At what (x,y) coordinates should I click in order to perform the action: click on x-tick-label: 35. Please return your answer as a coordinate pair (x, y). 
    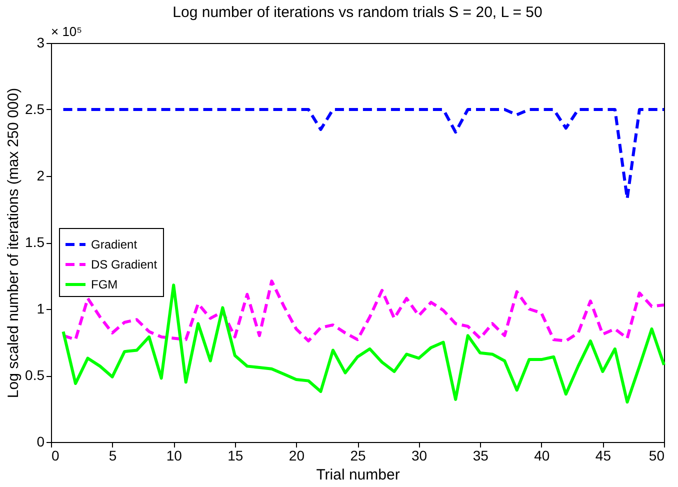
    Looking at the image, I should click on (480, 456).